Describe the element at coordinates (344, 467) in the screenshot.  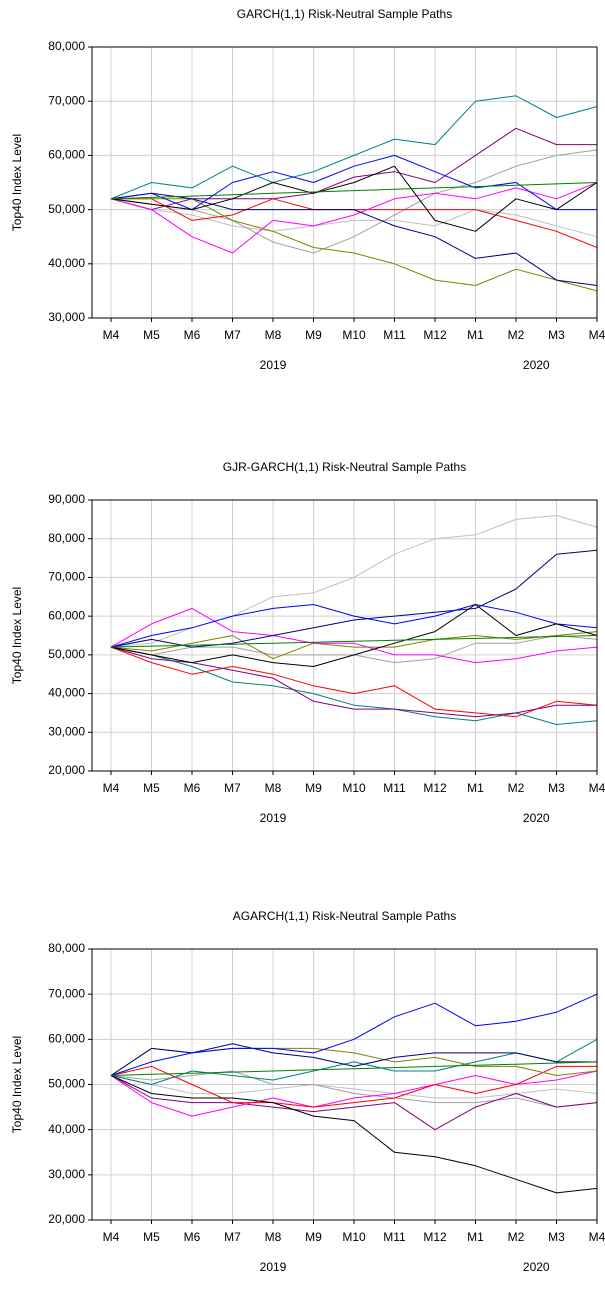
I see `chart-title: GJR-GARCH(1,1) Risk-Neutral Sample Paths` at that location.